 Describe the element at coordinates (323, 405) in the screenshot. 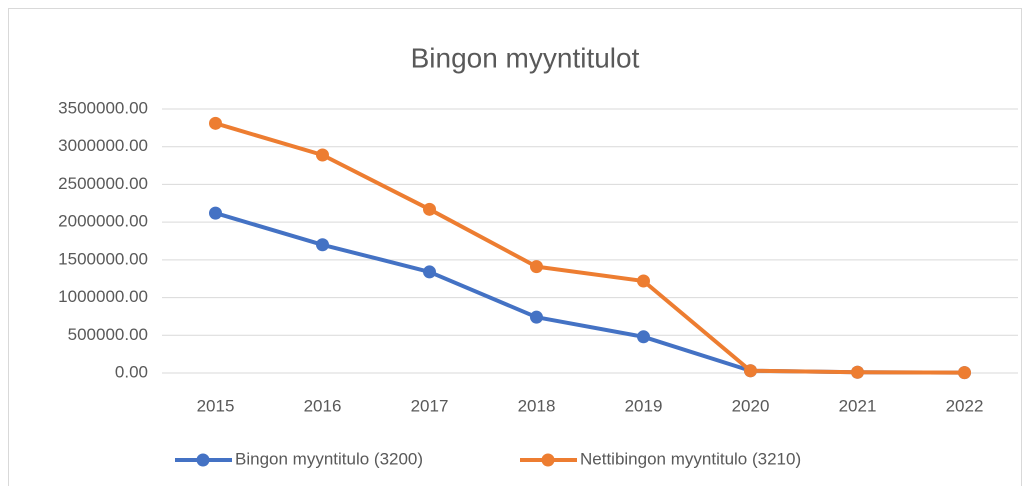

I see `x-tick-label: 2016` at that location.